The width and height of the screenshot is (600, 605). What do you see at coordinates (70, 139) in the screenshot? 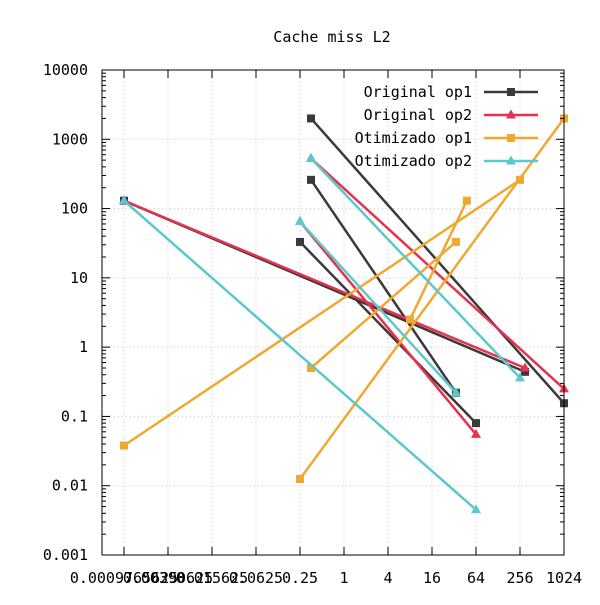
I see `y-tick-label: 1000` at bounding box center [70, 139].